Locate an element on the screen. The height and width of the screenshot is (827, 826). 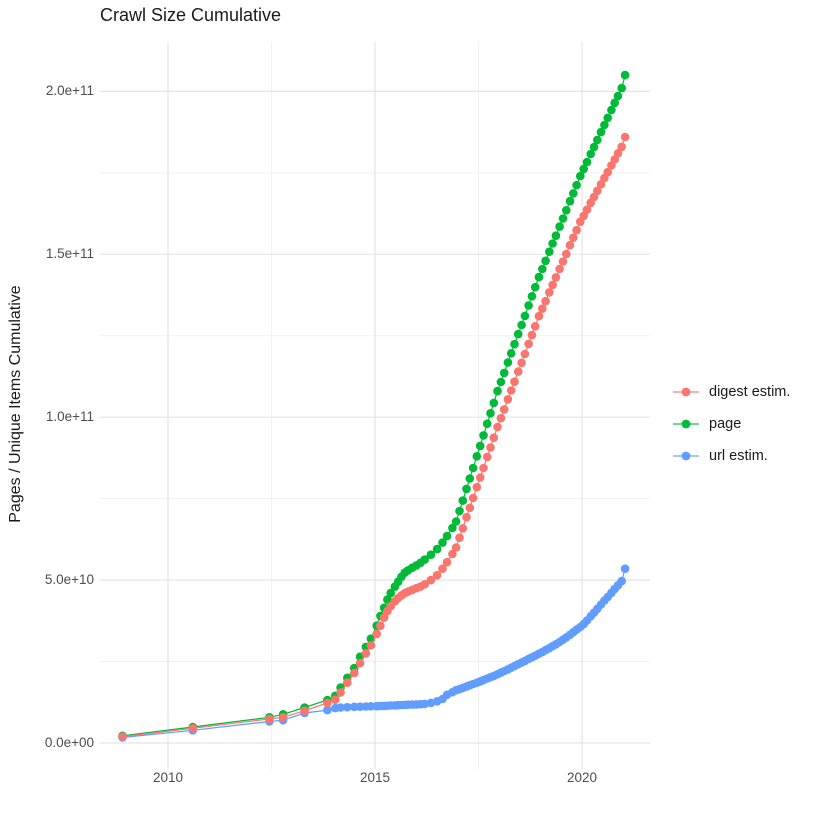
y-tick-label-5_0e10: 5.0e+10 is located at coordinates (69, 579).